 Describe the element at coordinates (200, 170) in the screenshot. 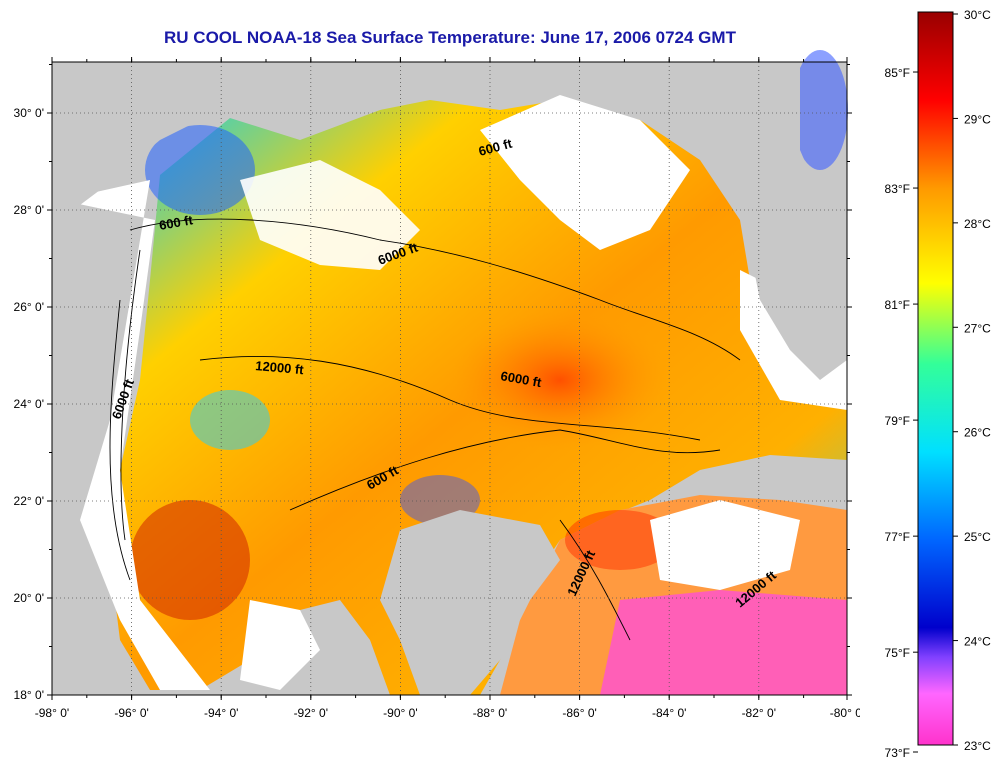

I see `cool-patch-texas` at that location.